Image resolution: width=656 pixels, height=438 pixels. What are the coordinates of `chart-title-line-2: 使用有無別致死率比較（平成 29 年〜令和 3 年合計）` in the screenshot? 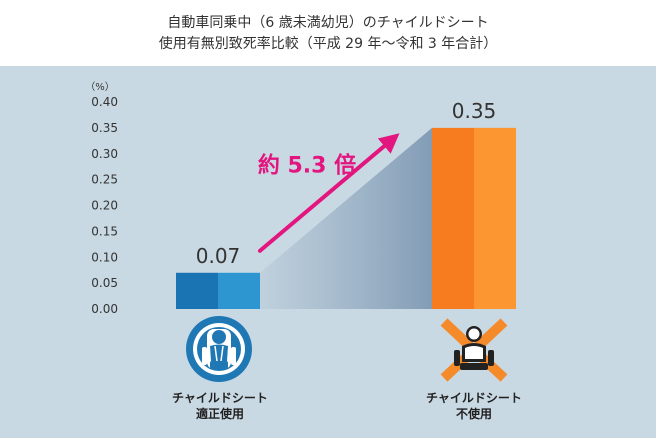 It's located at (328, 44).